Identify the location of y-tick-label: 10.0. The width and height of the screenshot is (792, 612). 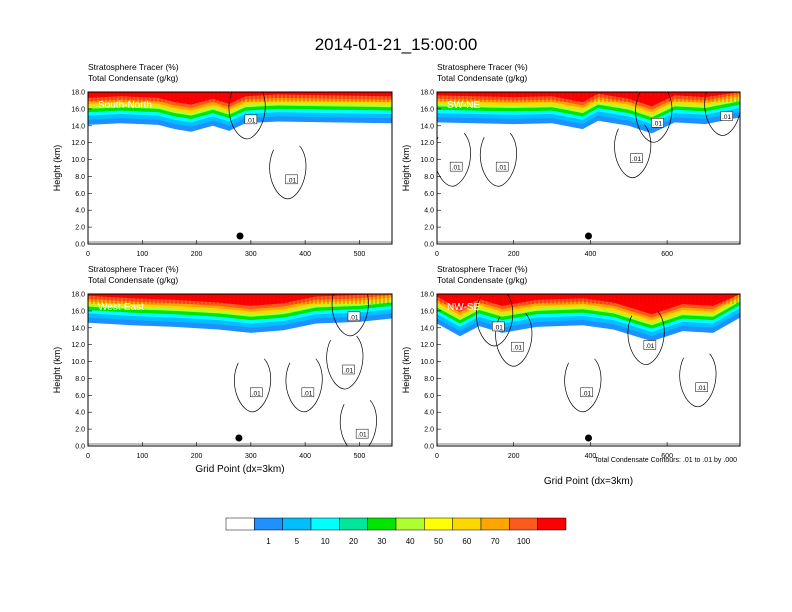
(427, 362).